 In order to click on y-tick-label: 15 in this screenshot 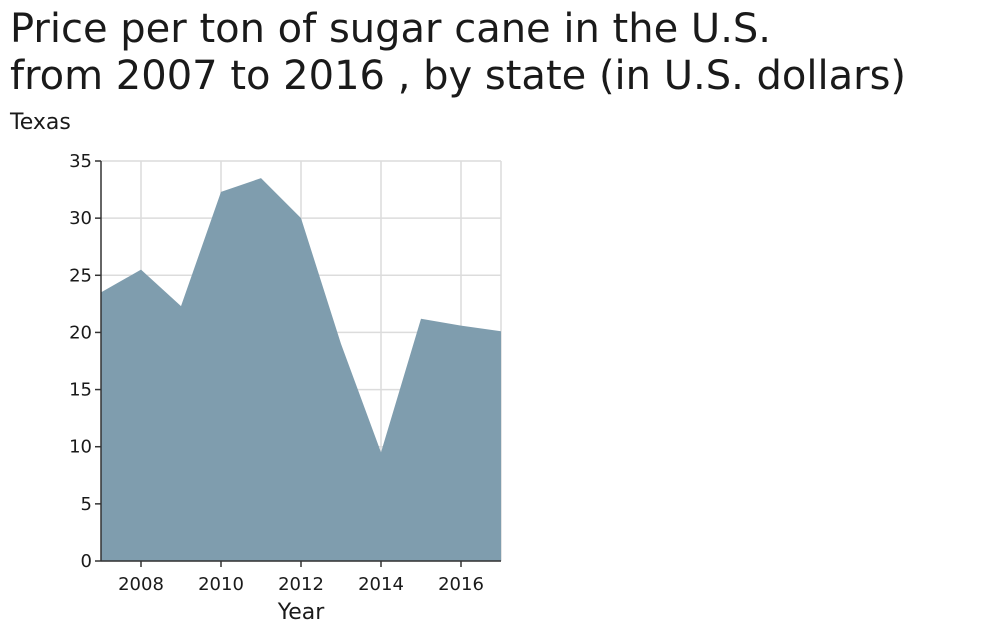, I will do `click(80, 390)`.